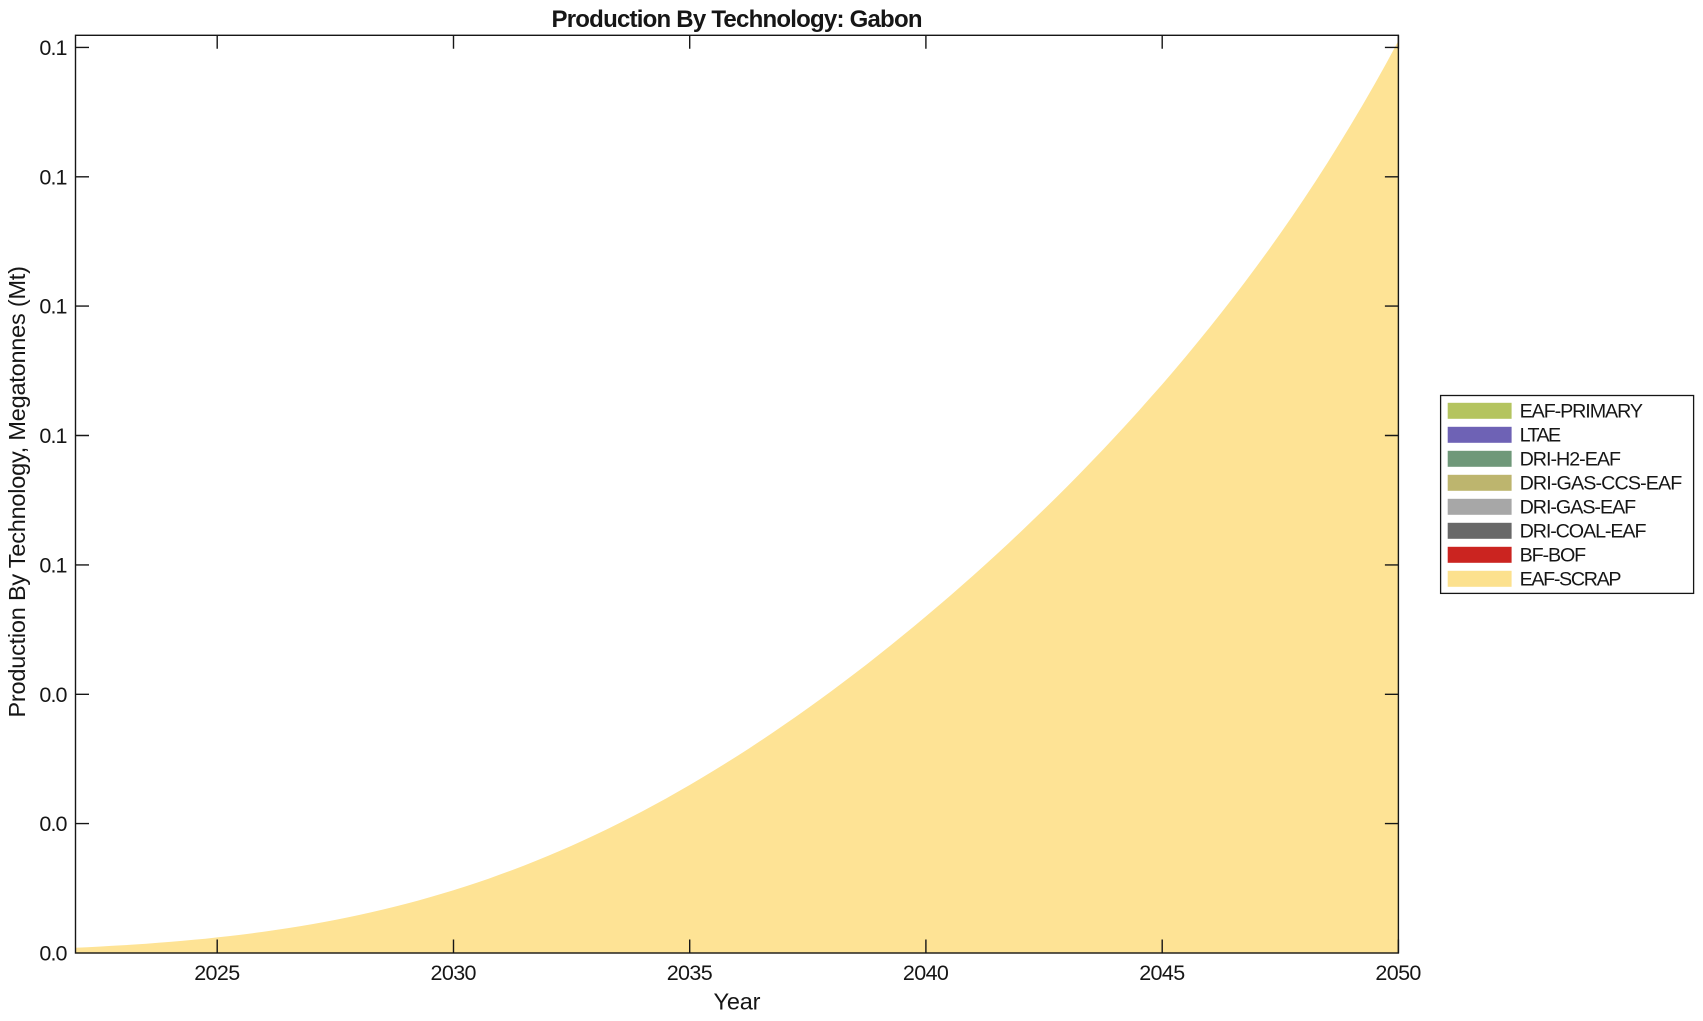 Image resolution: width=1703 pixels, height=1021 pixels. What do you see at coordinates (454, 973) in the screenshot?
I see `svg-text: 2030` at bounding box center [454, 973].